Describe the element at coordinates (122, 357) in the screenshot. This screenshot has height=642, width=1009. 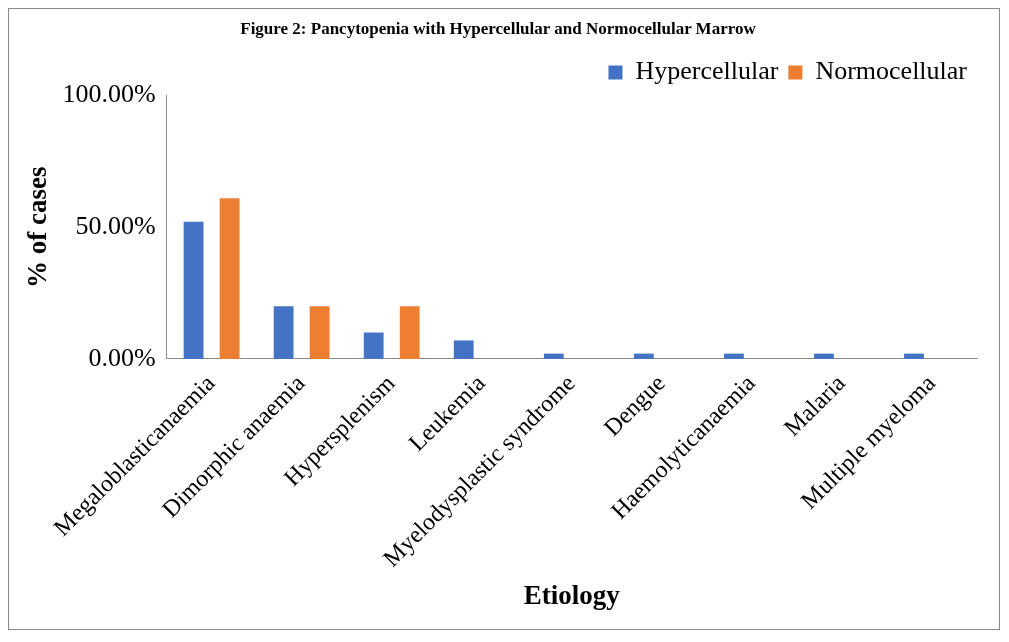
I see `y-tick-label: 0.00%` at that location.